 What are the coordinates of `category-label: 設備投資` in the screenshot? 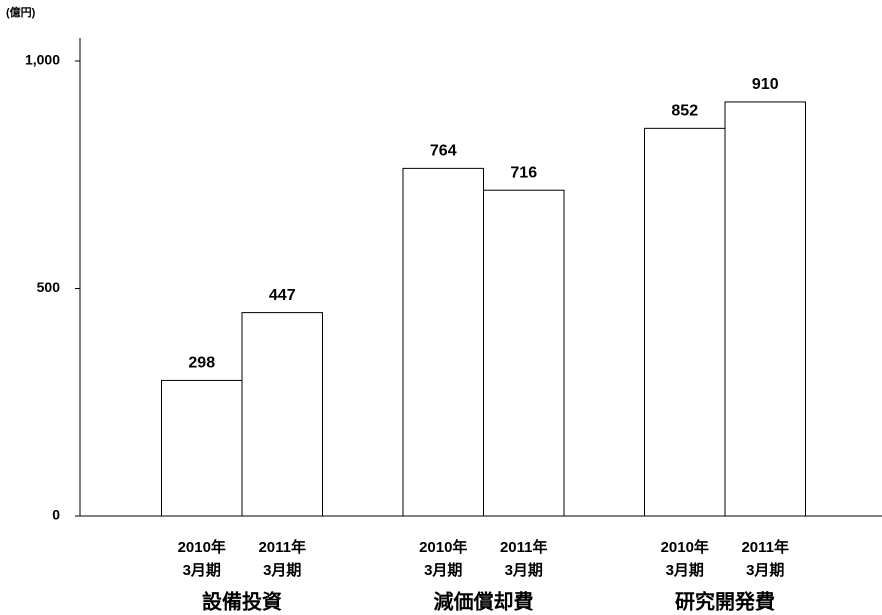 It's located at (242, 601).